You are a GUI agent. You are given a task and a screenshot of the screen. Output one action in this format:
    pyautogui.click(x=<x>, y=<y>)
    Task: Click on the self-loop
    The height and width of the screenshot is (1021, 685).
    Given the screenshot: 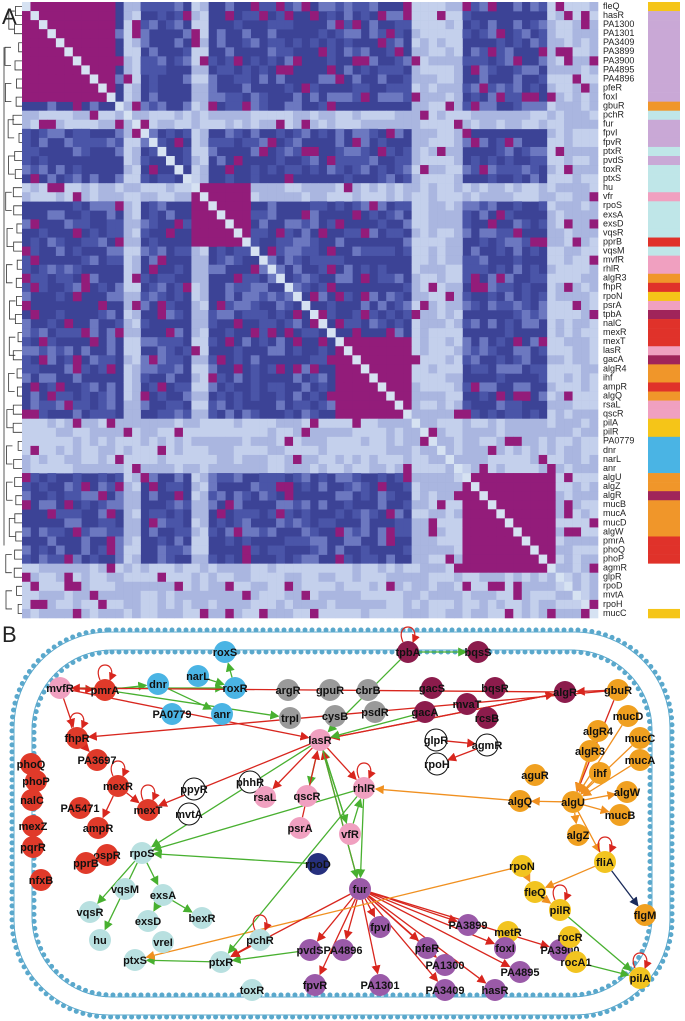 What is the action you would take?
    pyautogui.click(x=366, y=771)
    